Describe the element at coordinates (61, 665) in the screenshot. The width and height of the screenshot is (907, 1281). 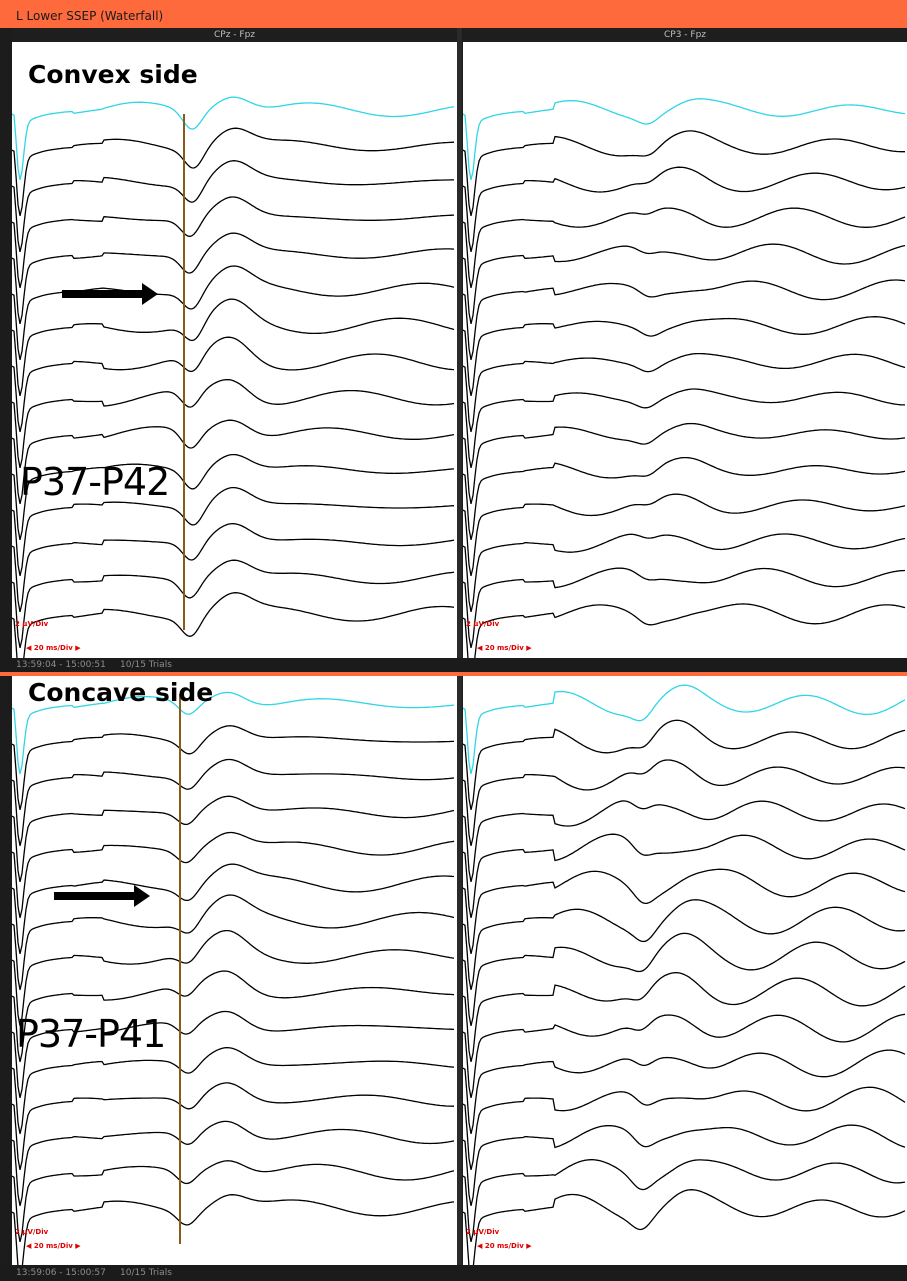
I see `time-range: 13:59:04 - 15:00:51` at that location.